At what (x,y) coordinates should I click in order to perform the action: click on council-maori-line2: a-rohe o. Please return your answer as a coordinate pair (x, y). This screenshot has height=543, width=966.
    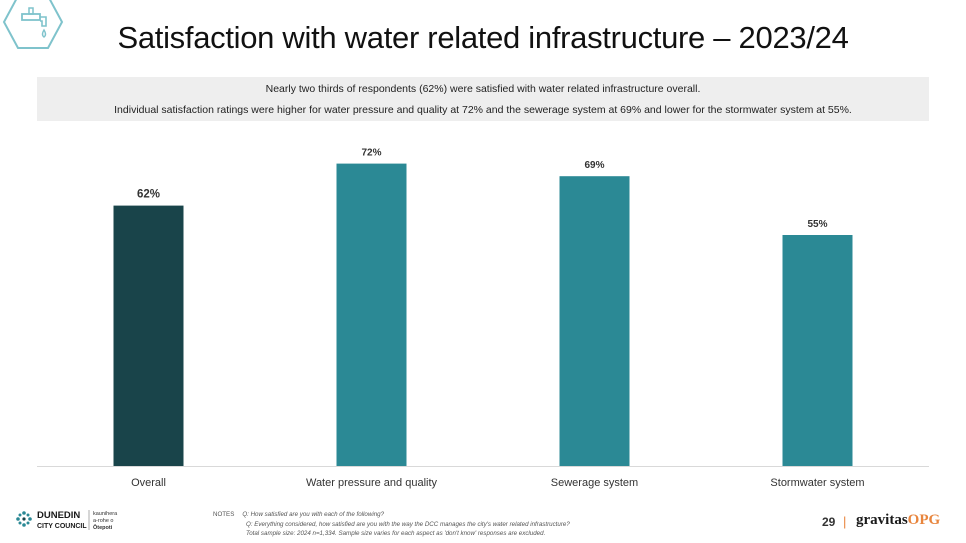
    Looking at the image, I should click on (103, 521).